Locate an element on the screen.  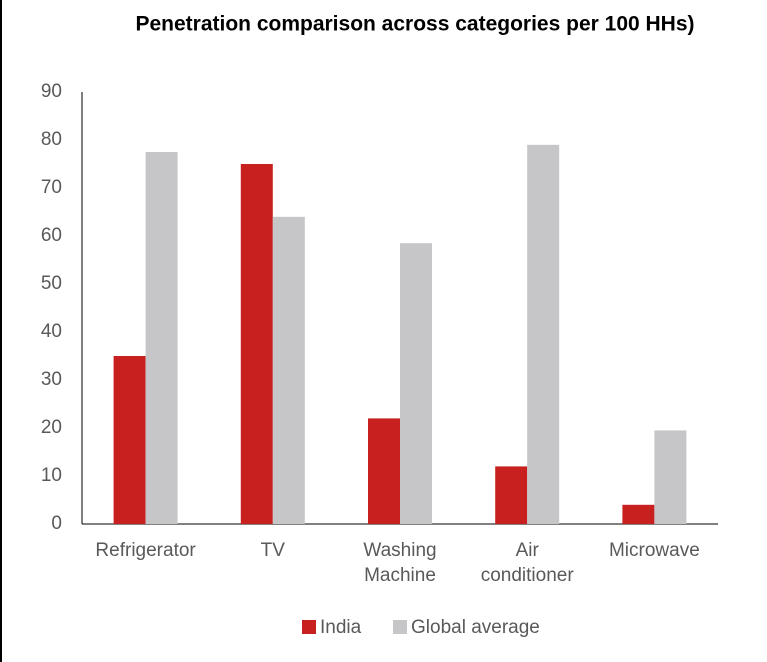
x-tick-label: Microwave is located at coordinates (654, 550).